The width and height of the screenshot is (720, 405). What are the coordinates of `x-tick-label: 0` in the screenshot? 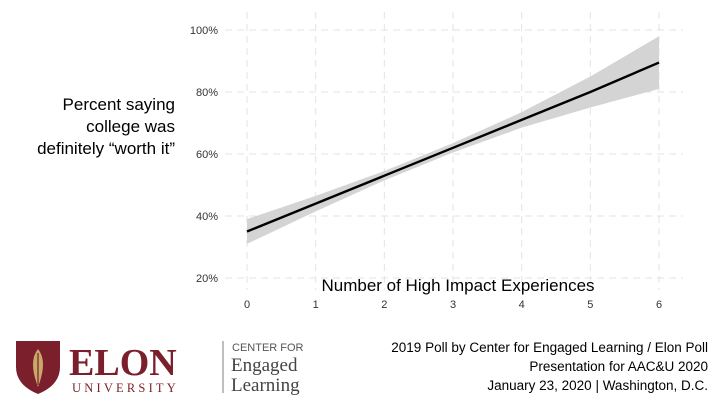 It's located at (247, 305).